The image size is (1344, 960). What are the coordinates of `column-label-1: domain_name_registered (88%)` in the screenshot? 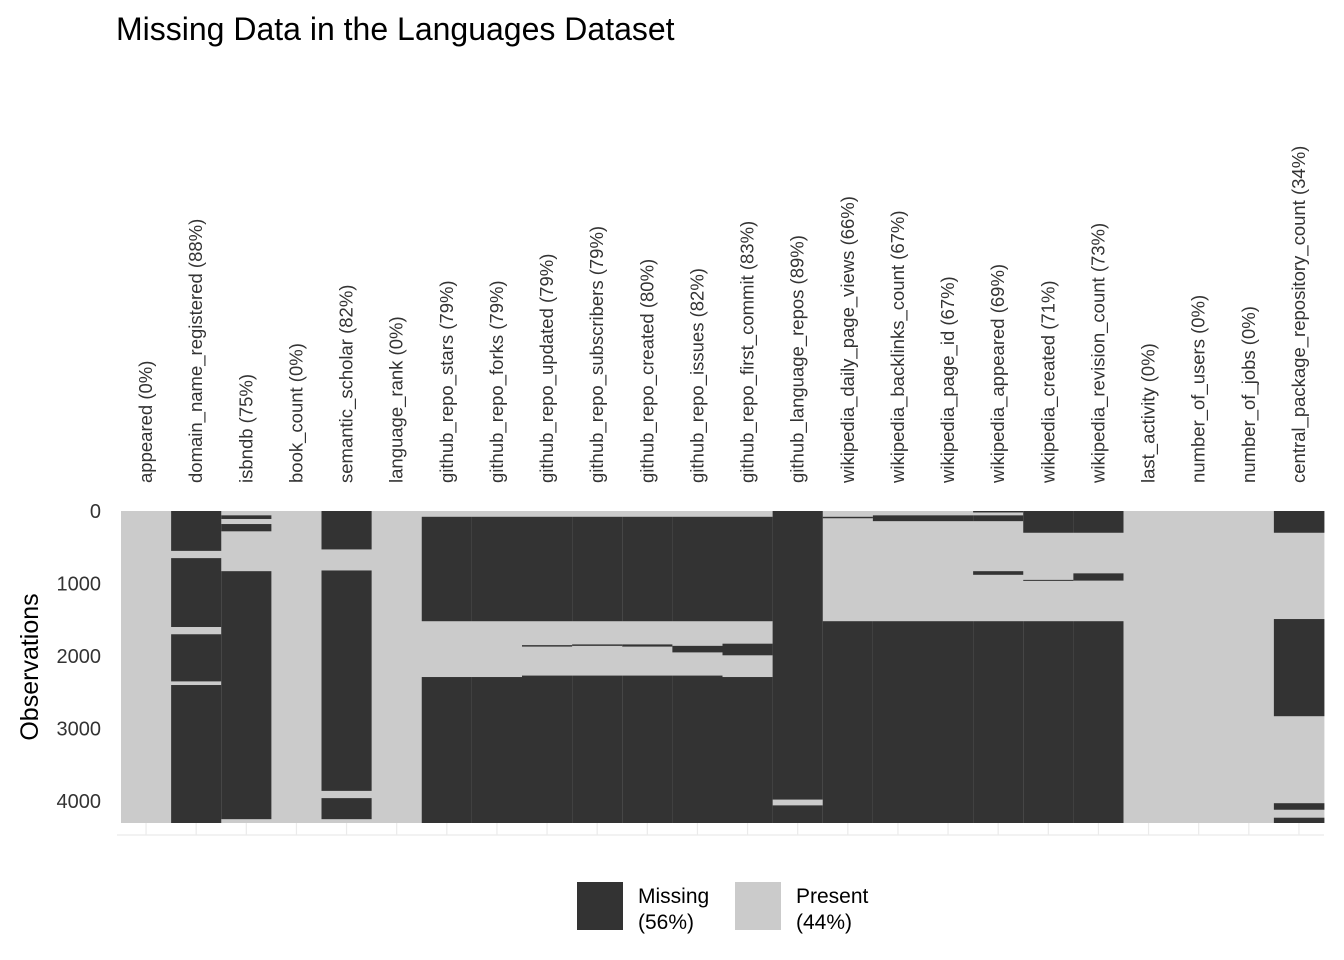 It's located at (196, 351).